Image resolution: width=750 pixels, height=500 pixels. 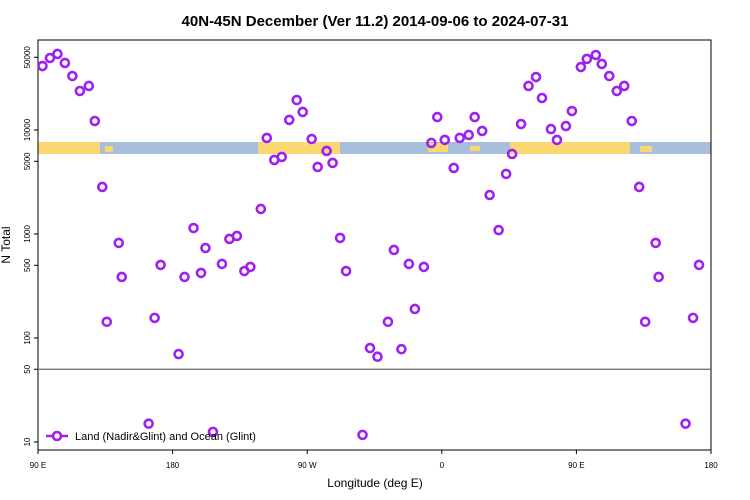 I want to click on y-tick-label: 10, so click(x=27, y=441).